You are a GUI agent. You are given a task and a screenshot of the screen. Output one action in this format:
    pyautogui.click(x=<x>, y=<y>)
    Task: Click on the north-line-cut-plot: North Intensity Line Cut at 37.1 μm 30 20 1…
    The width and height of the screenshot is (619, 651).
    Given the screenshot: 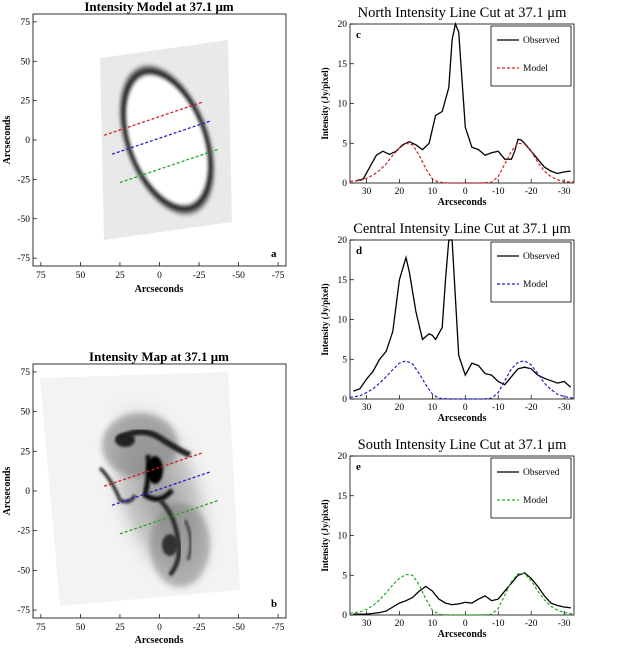 What is the action you would take?
    pyautogui.click(x=447, y=106)
    